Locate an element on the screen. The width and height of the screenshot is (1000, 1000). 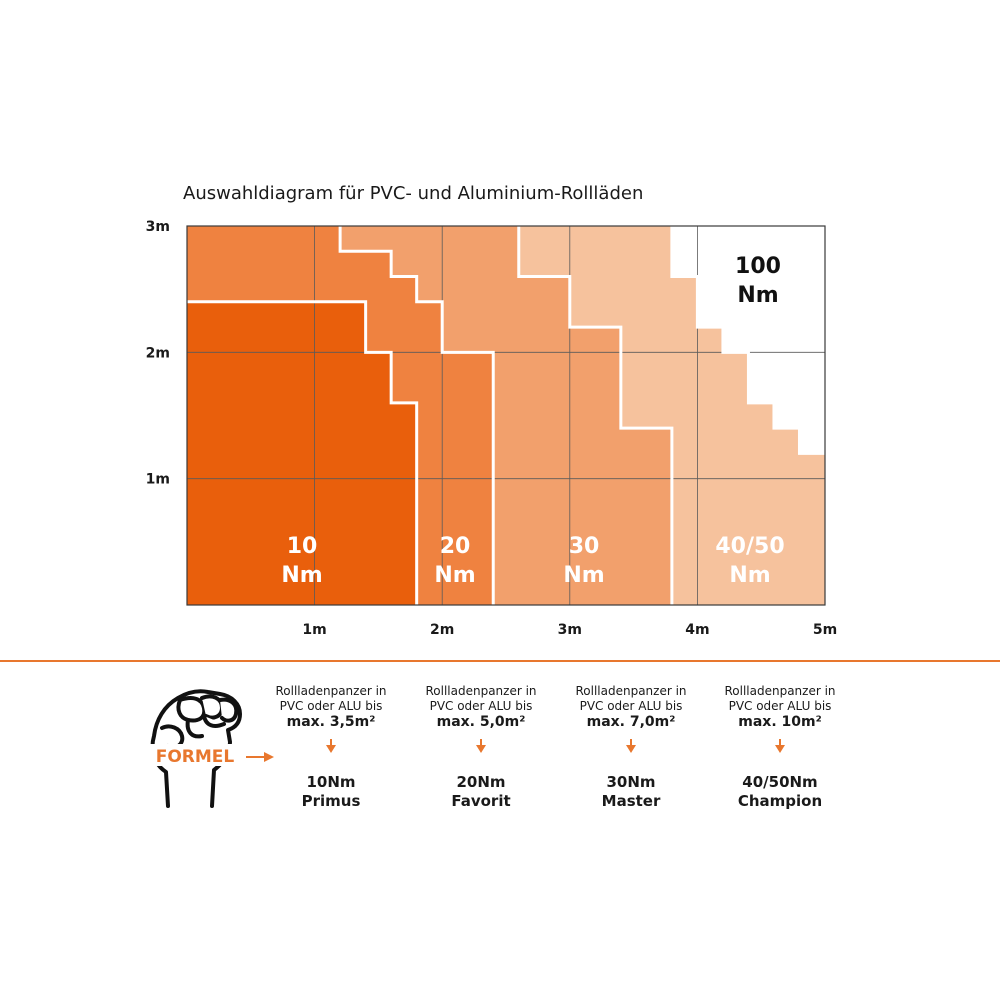
zone-label-20nm-unit: Nm is located at coordinates (454, 575).